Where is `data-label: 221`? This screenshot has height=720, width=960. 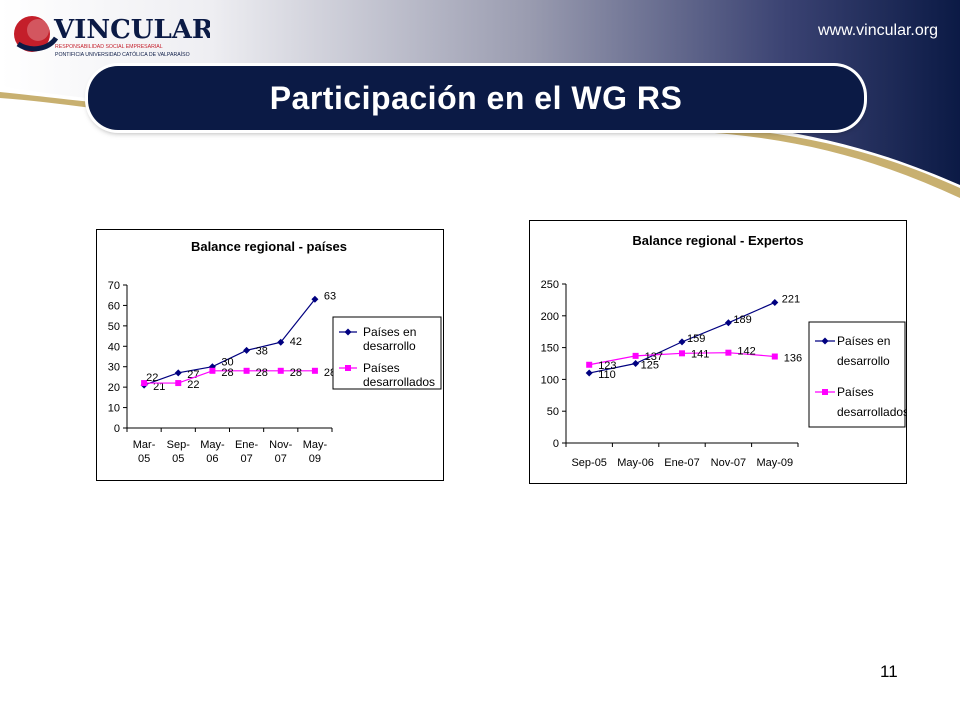 data-label: 221 is located at coordinates (791, 299).